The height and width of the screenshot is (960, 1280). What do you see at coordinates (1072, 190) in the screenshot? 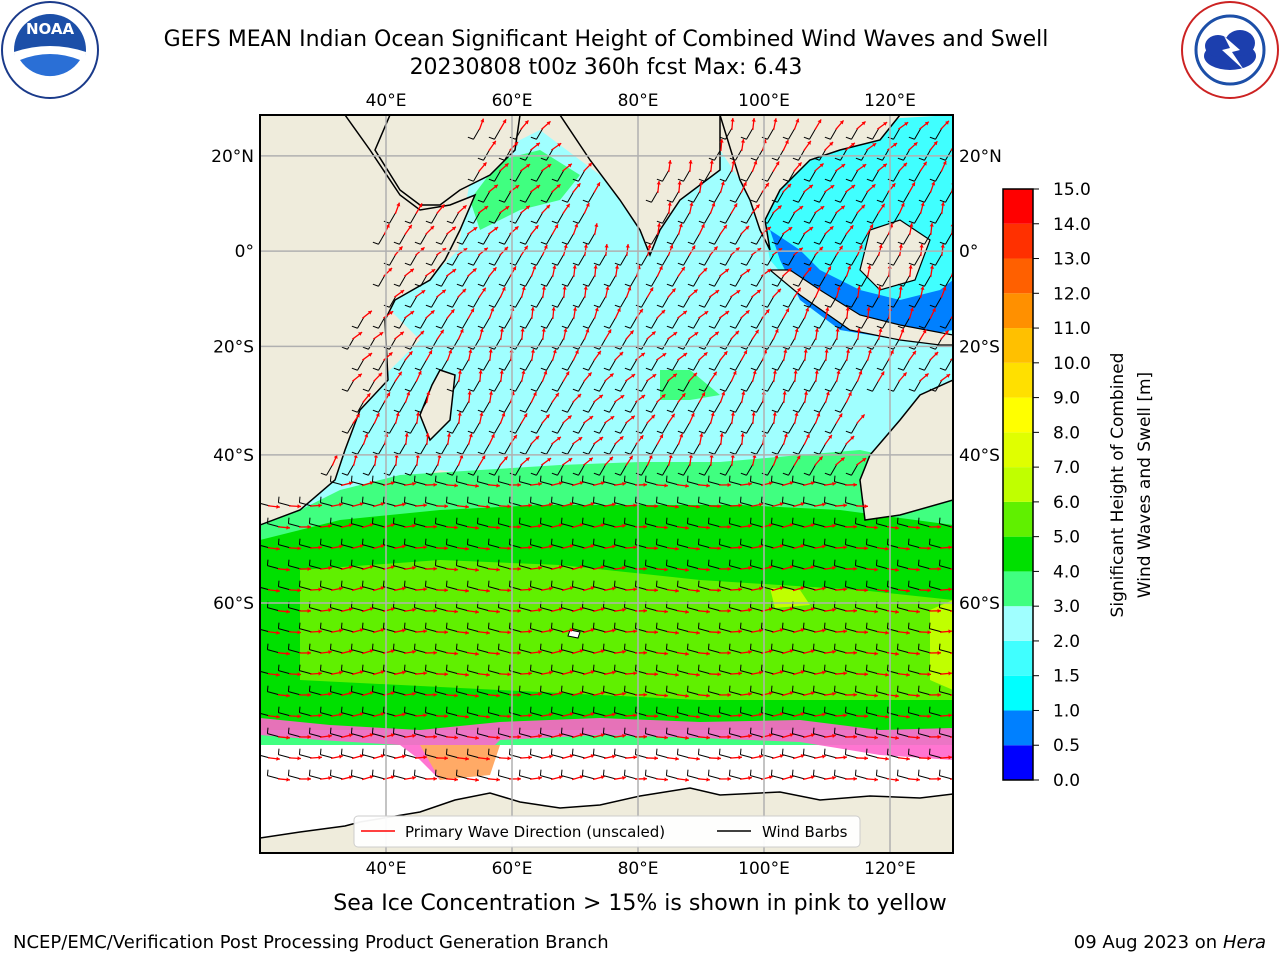
I see `colorbar-tick-label: 15.0` at bounding box center [1072, 190].